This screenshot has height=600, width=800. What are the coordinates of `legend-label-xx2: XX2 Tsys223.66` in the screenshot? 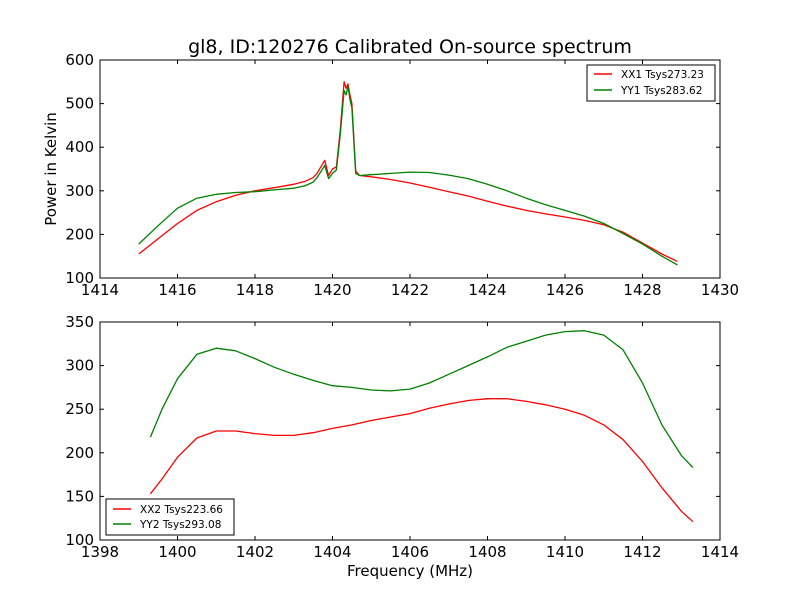 It's located at (181, 510).